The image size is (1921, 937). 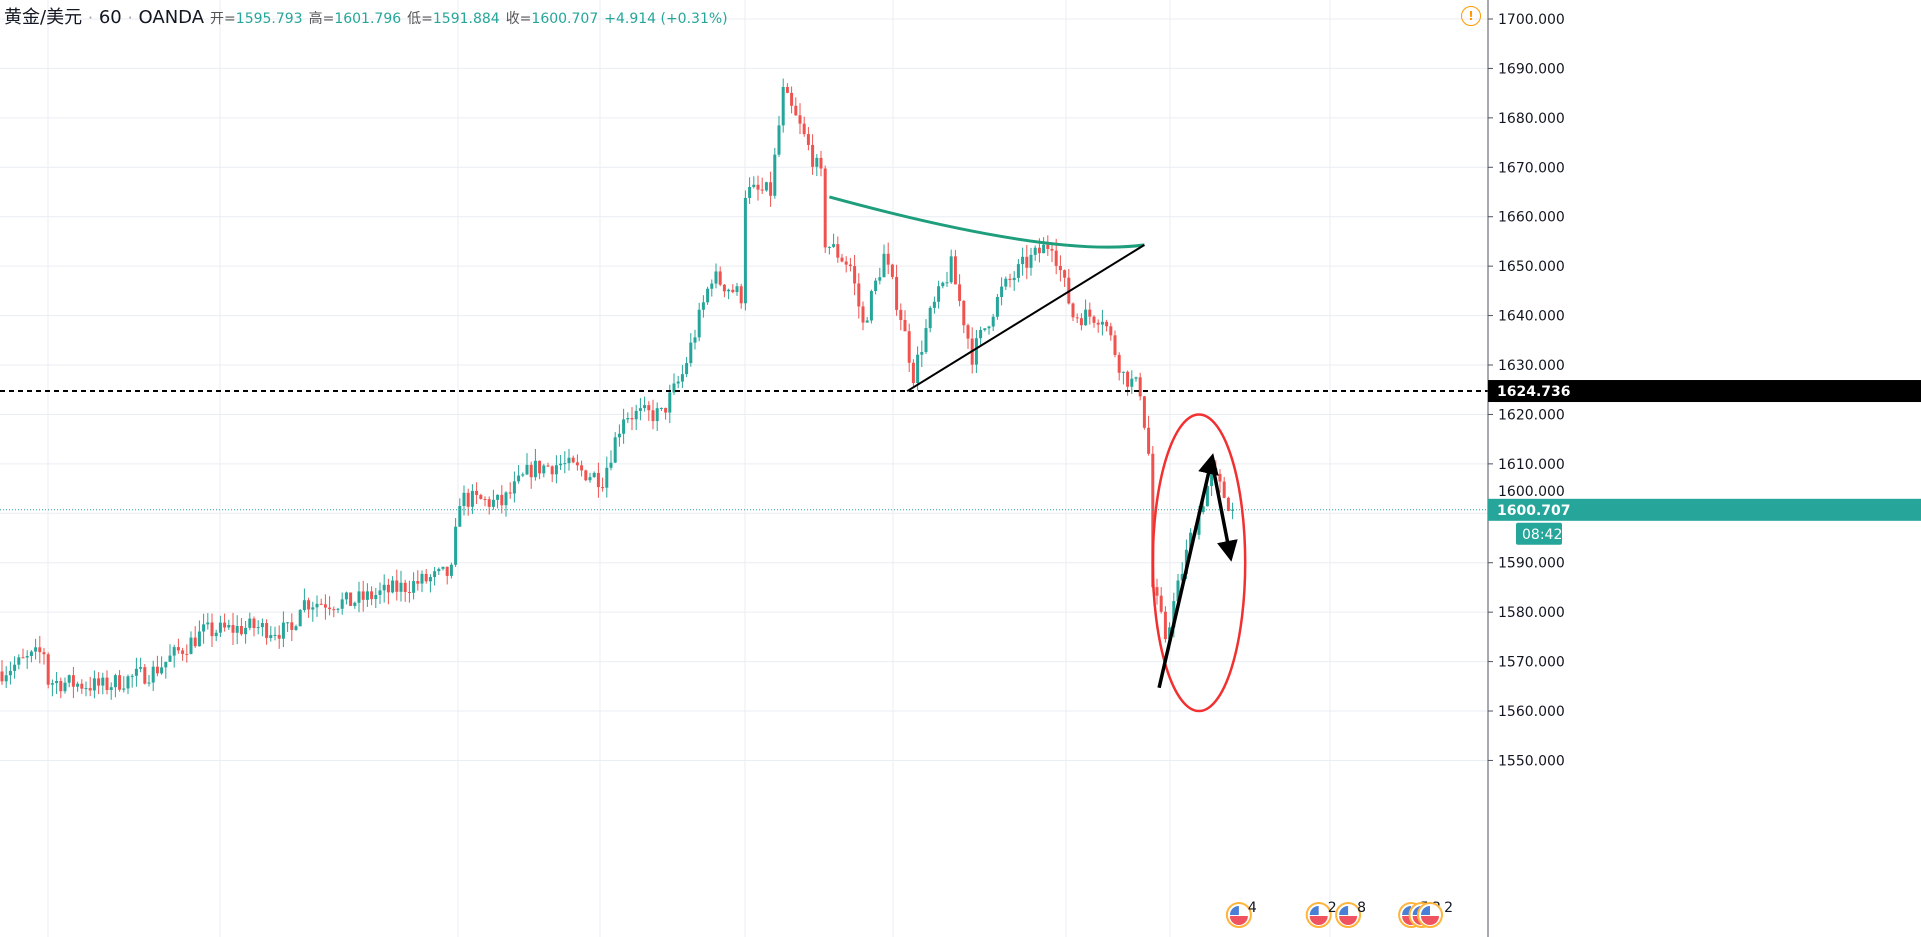 I want to click on axis-tick-label: 1590.000, so click(x=1531, y=564).